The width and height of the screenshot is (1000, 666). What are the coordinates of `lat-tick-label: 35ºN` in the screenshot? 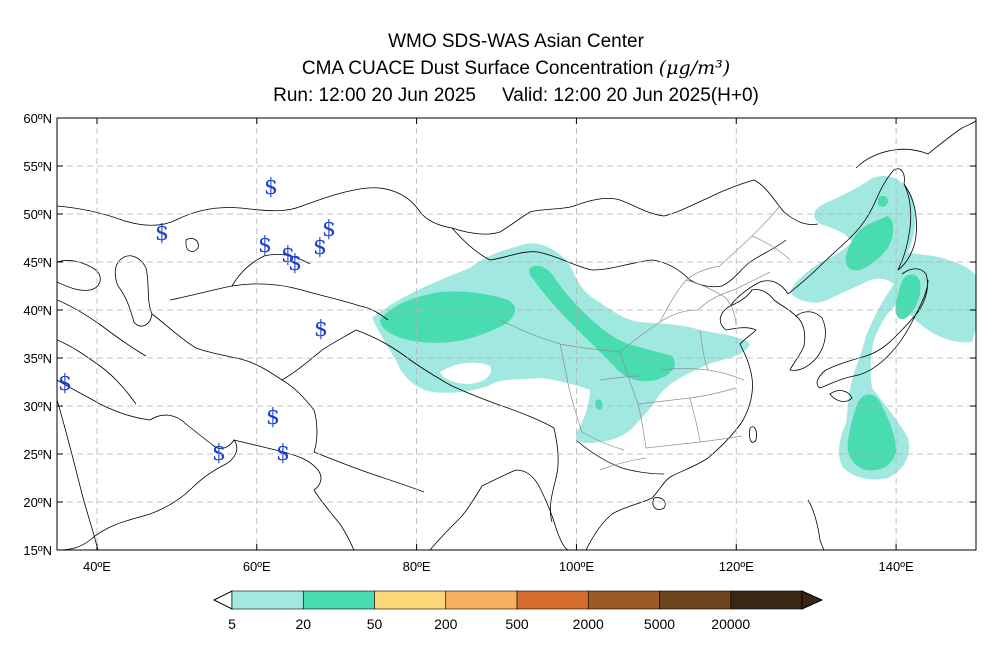 It's located at (37, 358).